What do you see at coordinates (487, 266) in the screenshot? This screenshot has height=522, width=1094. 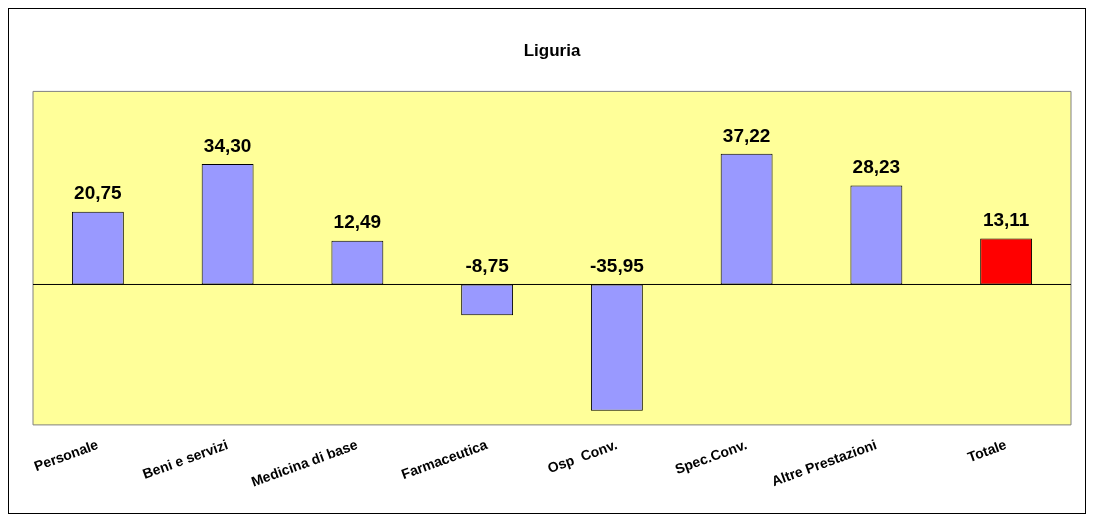 I see `data-label: -8,75` at bounding box center [487, 266].